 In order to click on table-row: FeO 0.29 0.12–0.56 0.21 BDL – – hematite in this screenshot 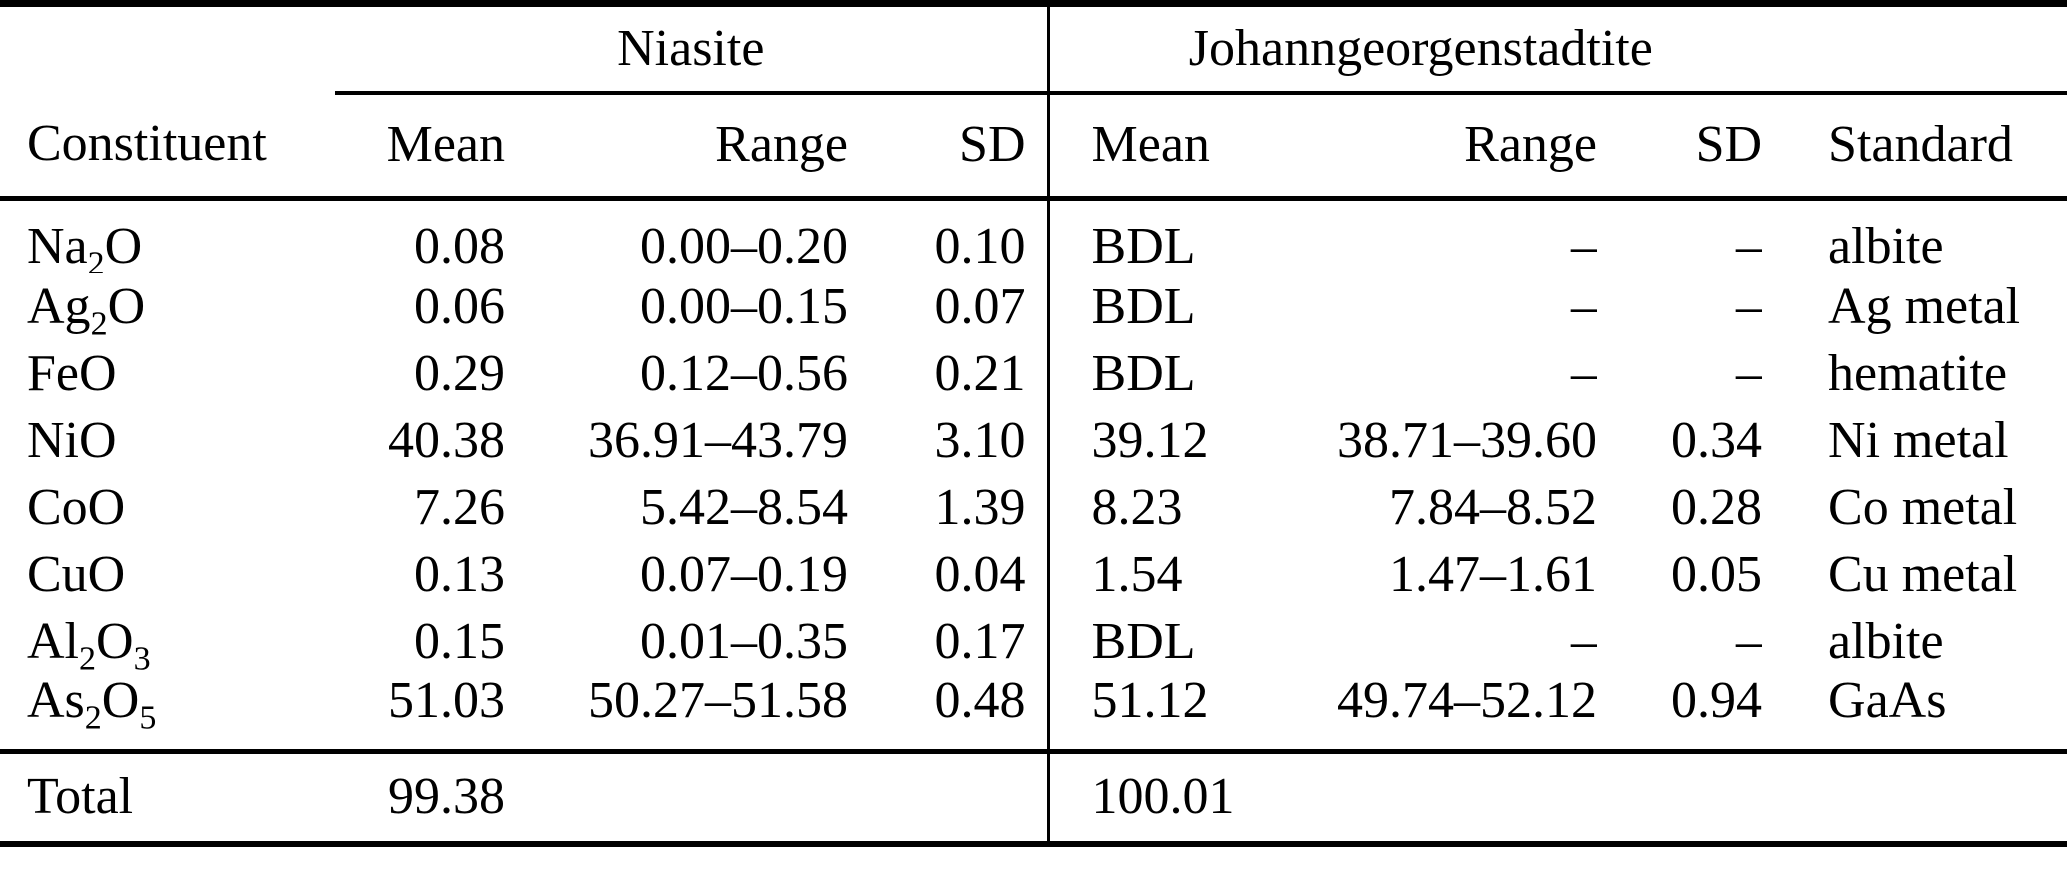, I will do `click(1033, 373)`.